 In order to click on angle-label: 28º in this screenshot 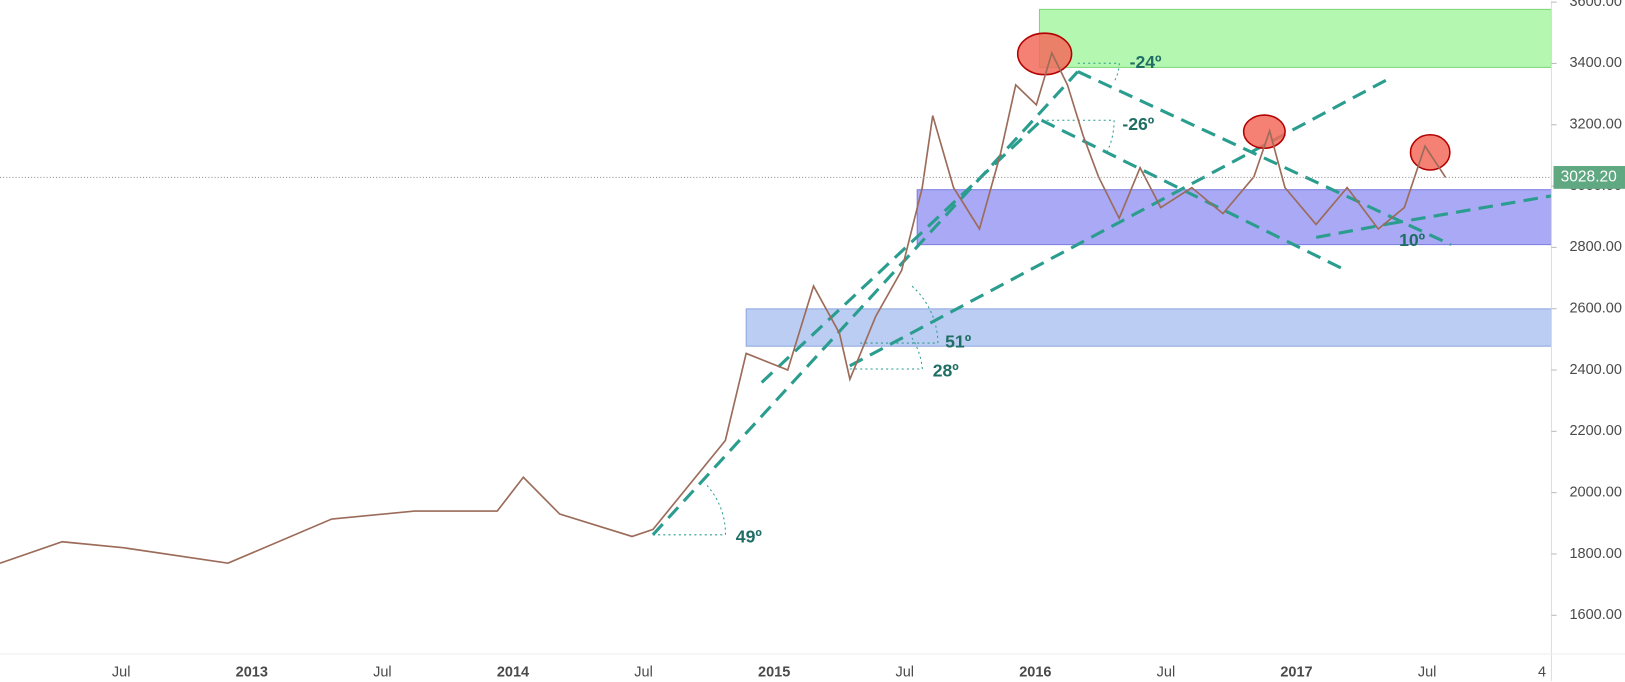, I will do `click(946, 371)`.